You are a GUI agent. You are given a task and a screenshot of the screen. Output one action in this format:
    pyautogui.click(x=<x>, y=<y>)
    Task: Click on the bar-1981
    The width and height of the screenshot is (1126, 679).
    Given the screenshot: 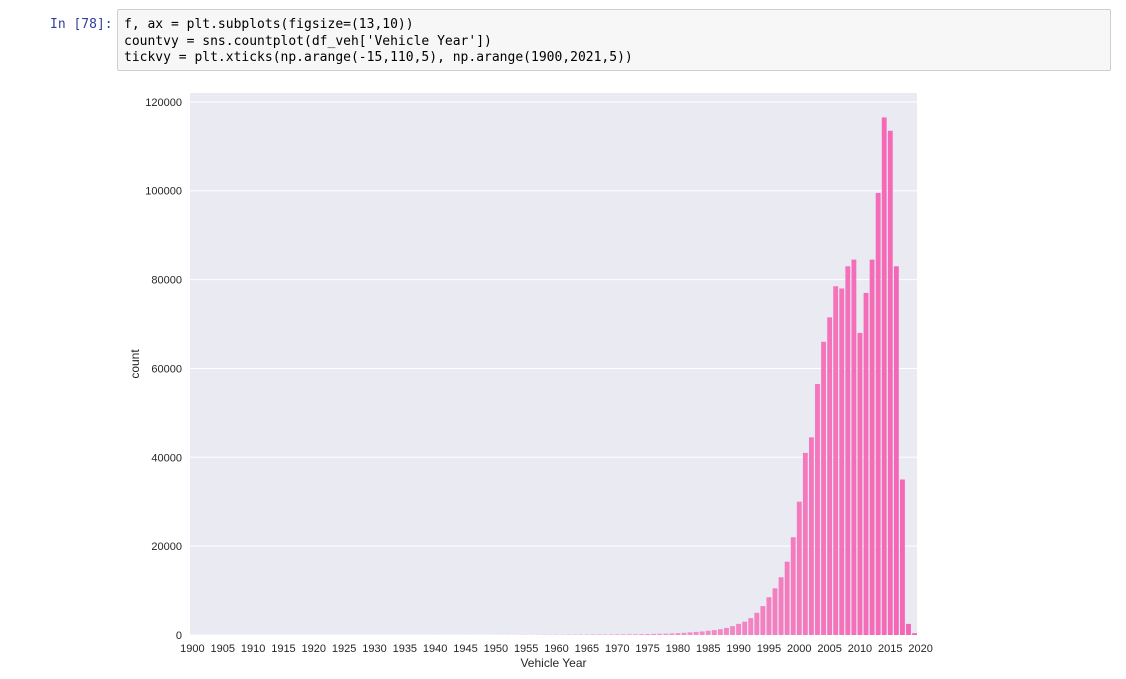 What is the action you would take?
    pyautogui.click(x=684, y=633)
    